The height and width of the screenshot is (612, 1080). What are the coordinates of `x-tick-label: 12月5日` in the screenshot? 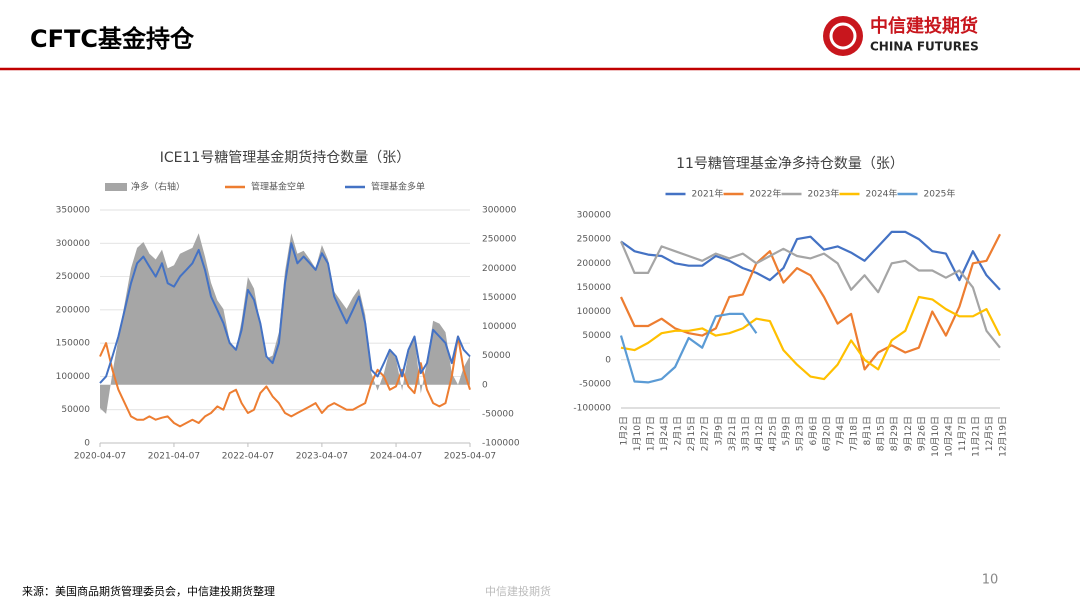 It's located at (989, 433).